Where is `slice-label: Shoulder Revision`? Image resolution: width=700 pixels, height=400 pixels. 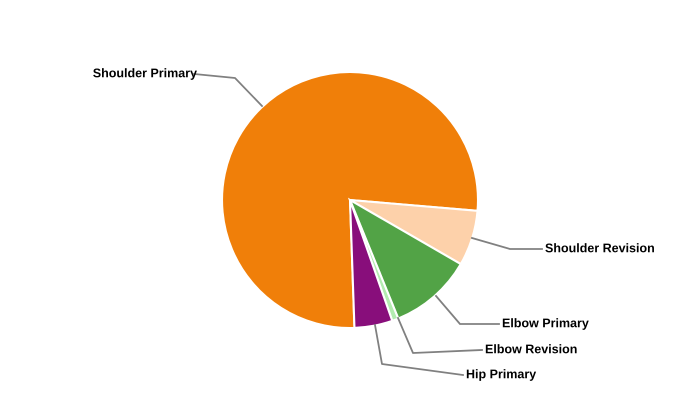 slice-label: Shoulder Revision is located at coordinates (599, 247).